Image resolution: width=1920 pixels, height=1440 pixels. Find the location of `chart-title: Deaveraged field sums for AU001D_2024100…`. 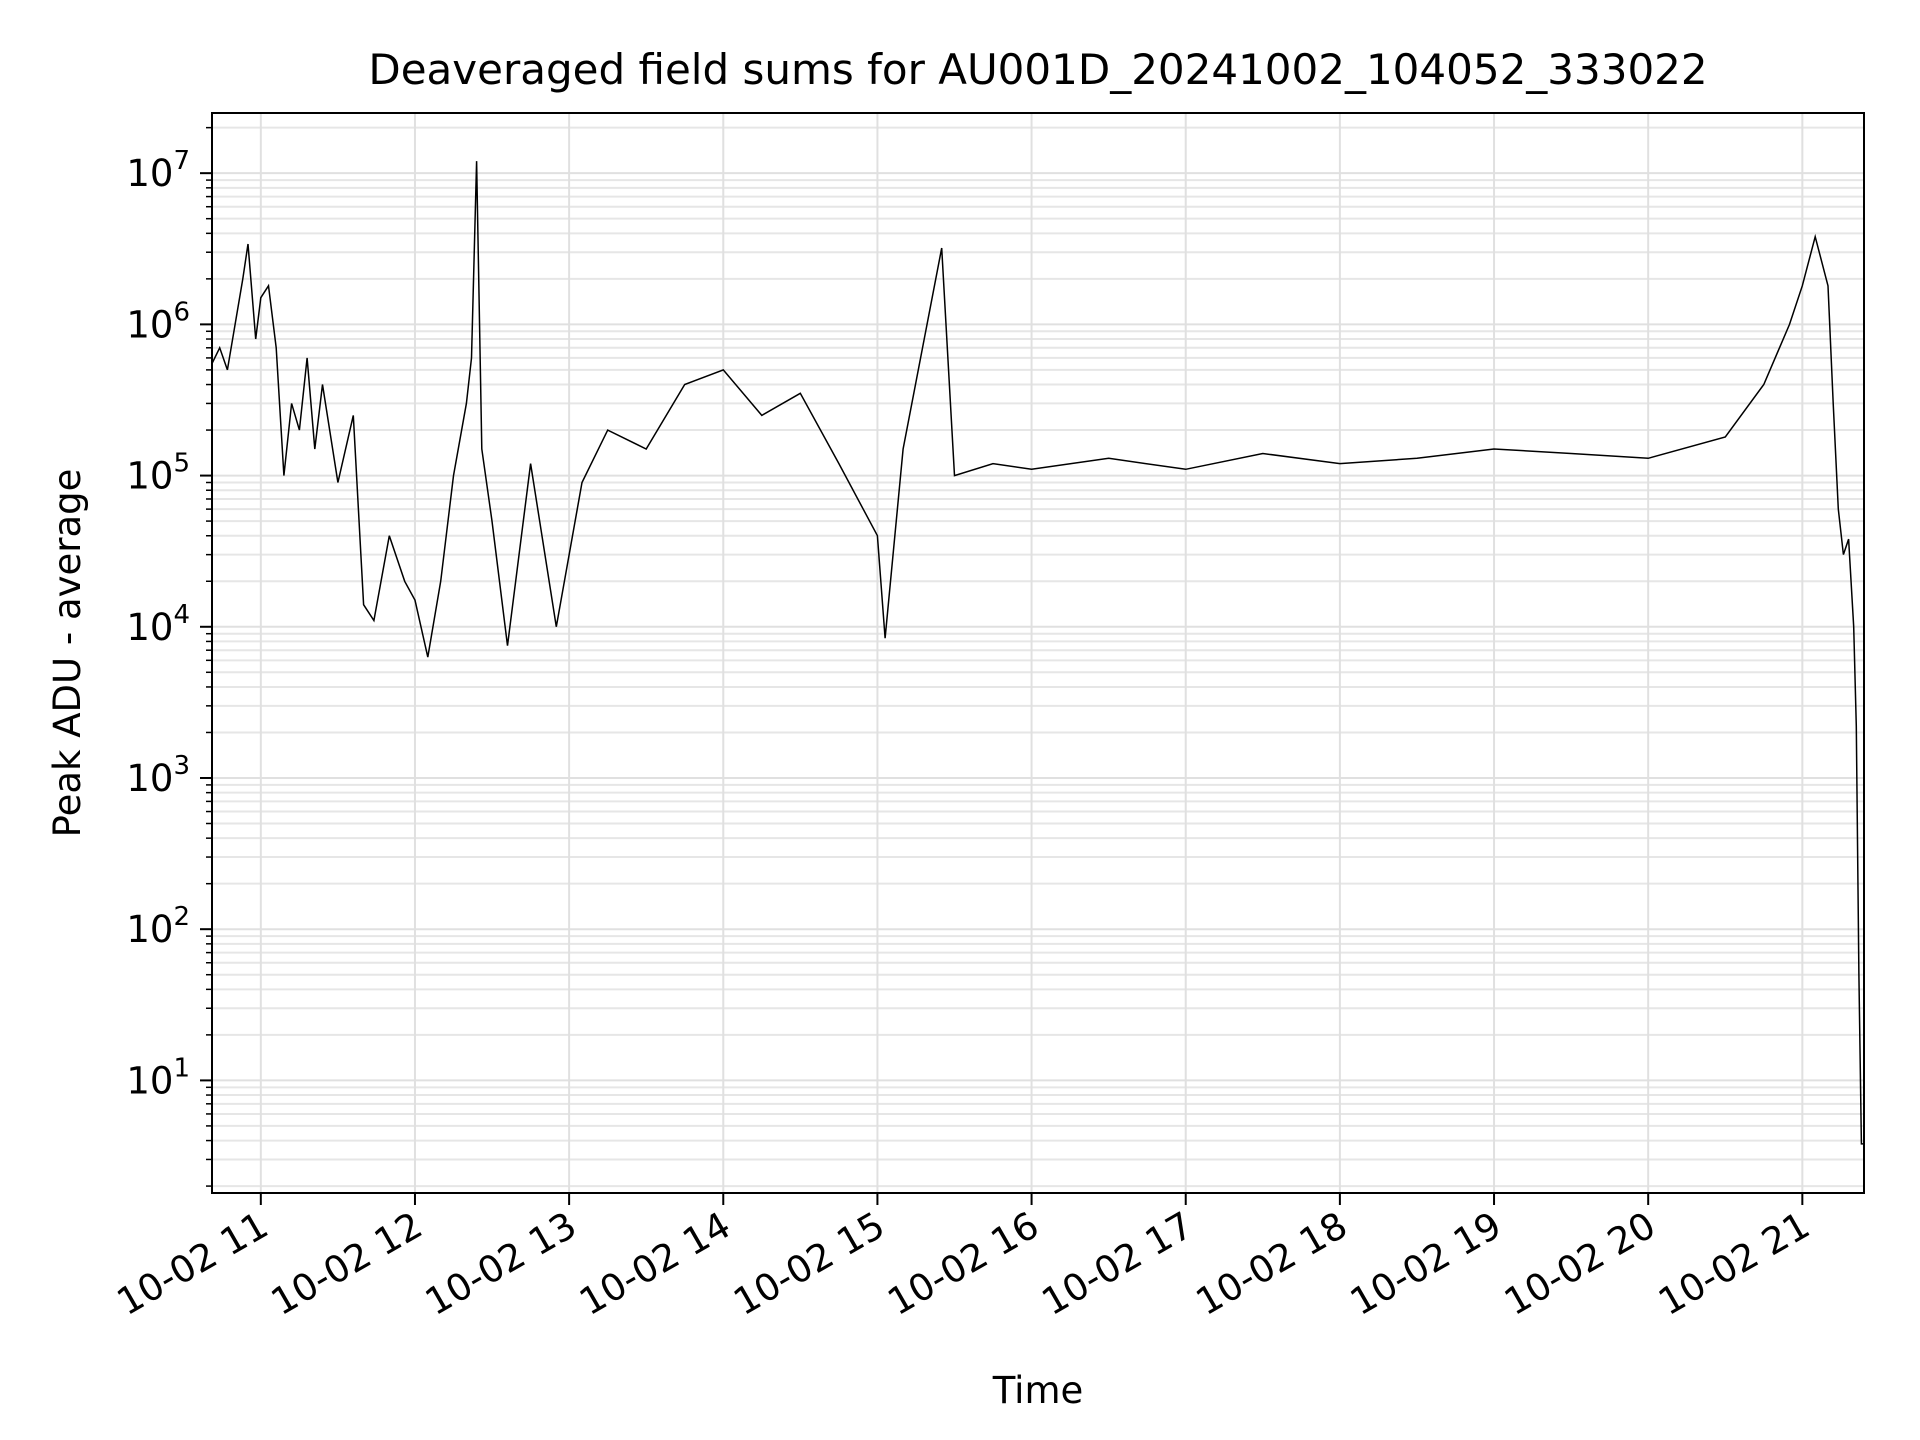

chart-title: Deaveraged field sums for AU001D_2024100… is located at coordinates (1037, 69).